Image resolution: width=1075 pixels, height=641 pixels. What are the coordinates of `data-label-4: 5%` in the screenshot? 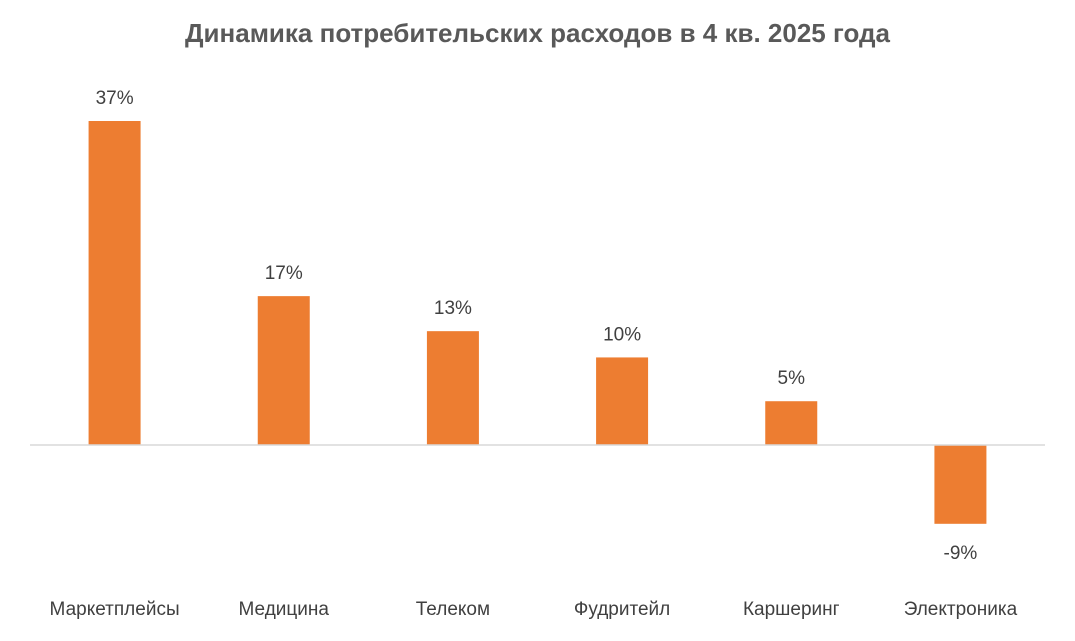 It's located at (792, 378).